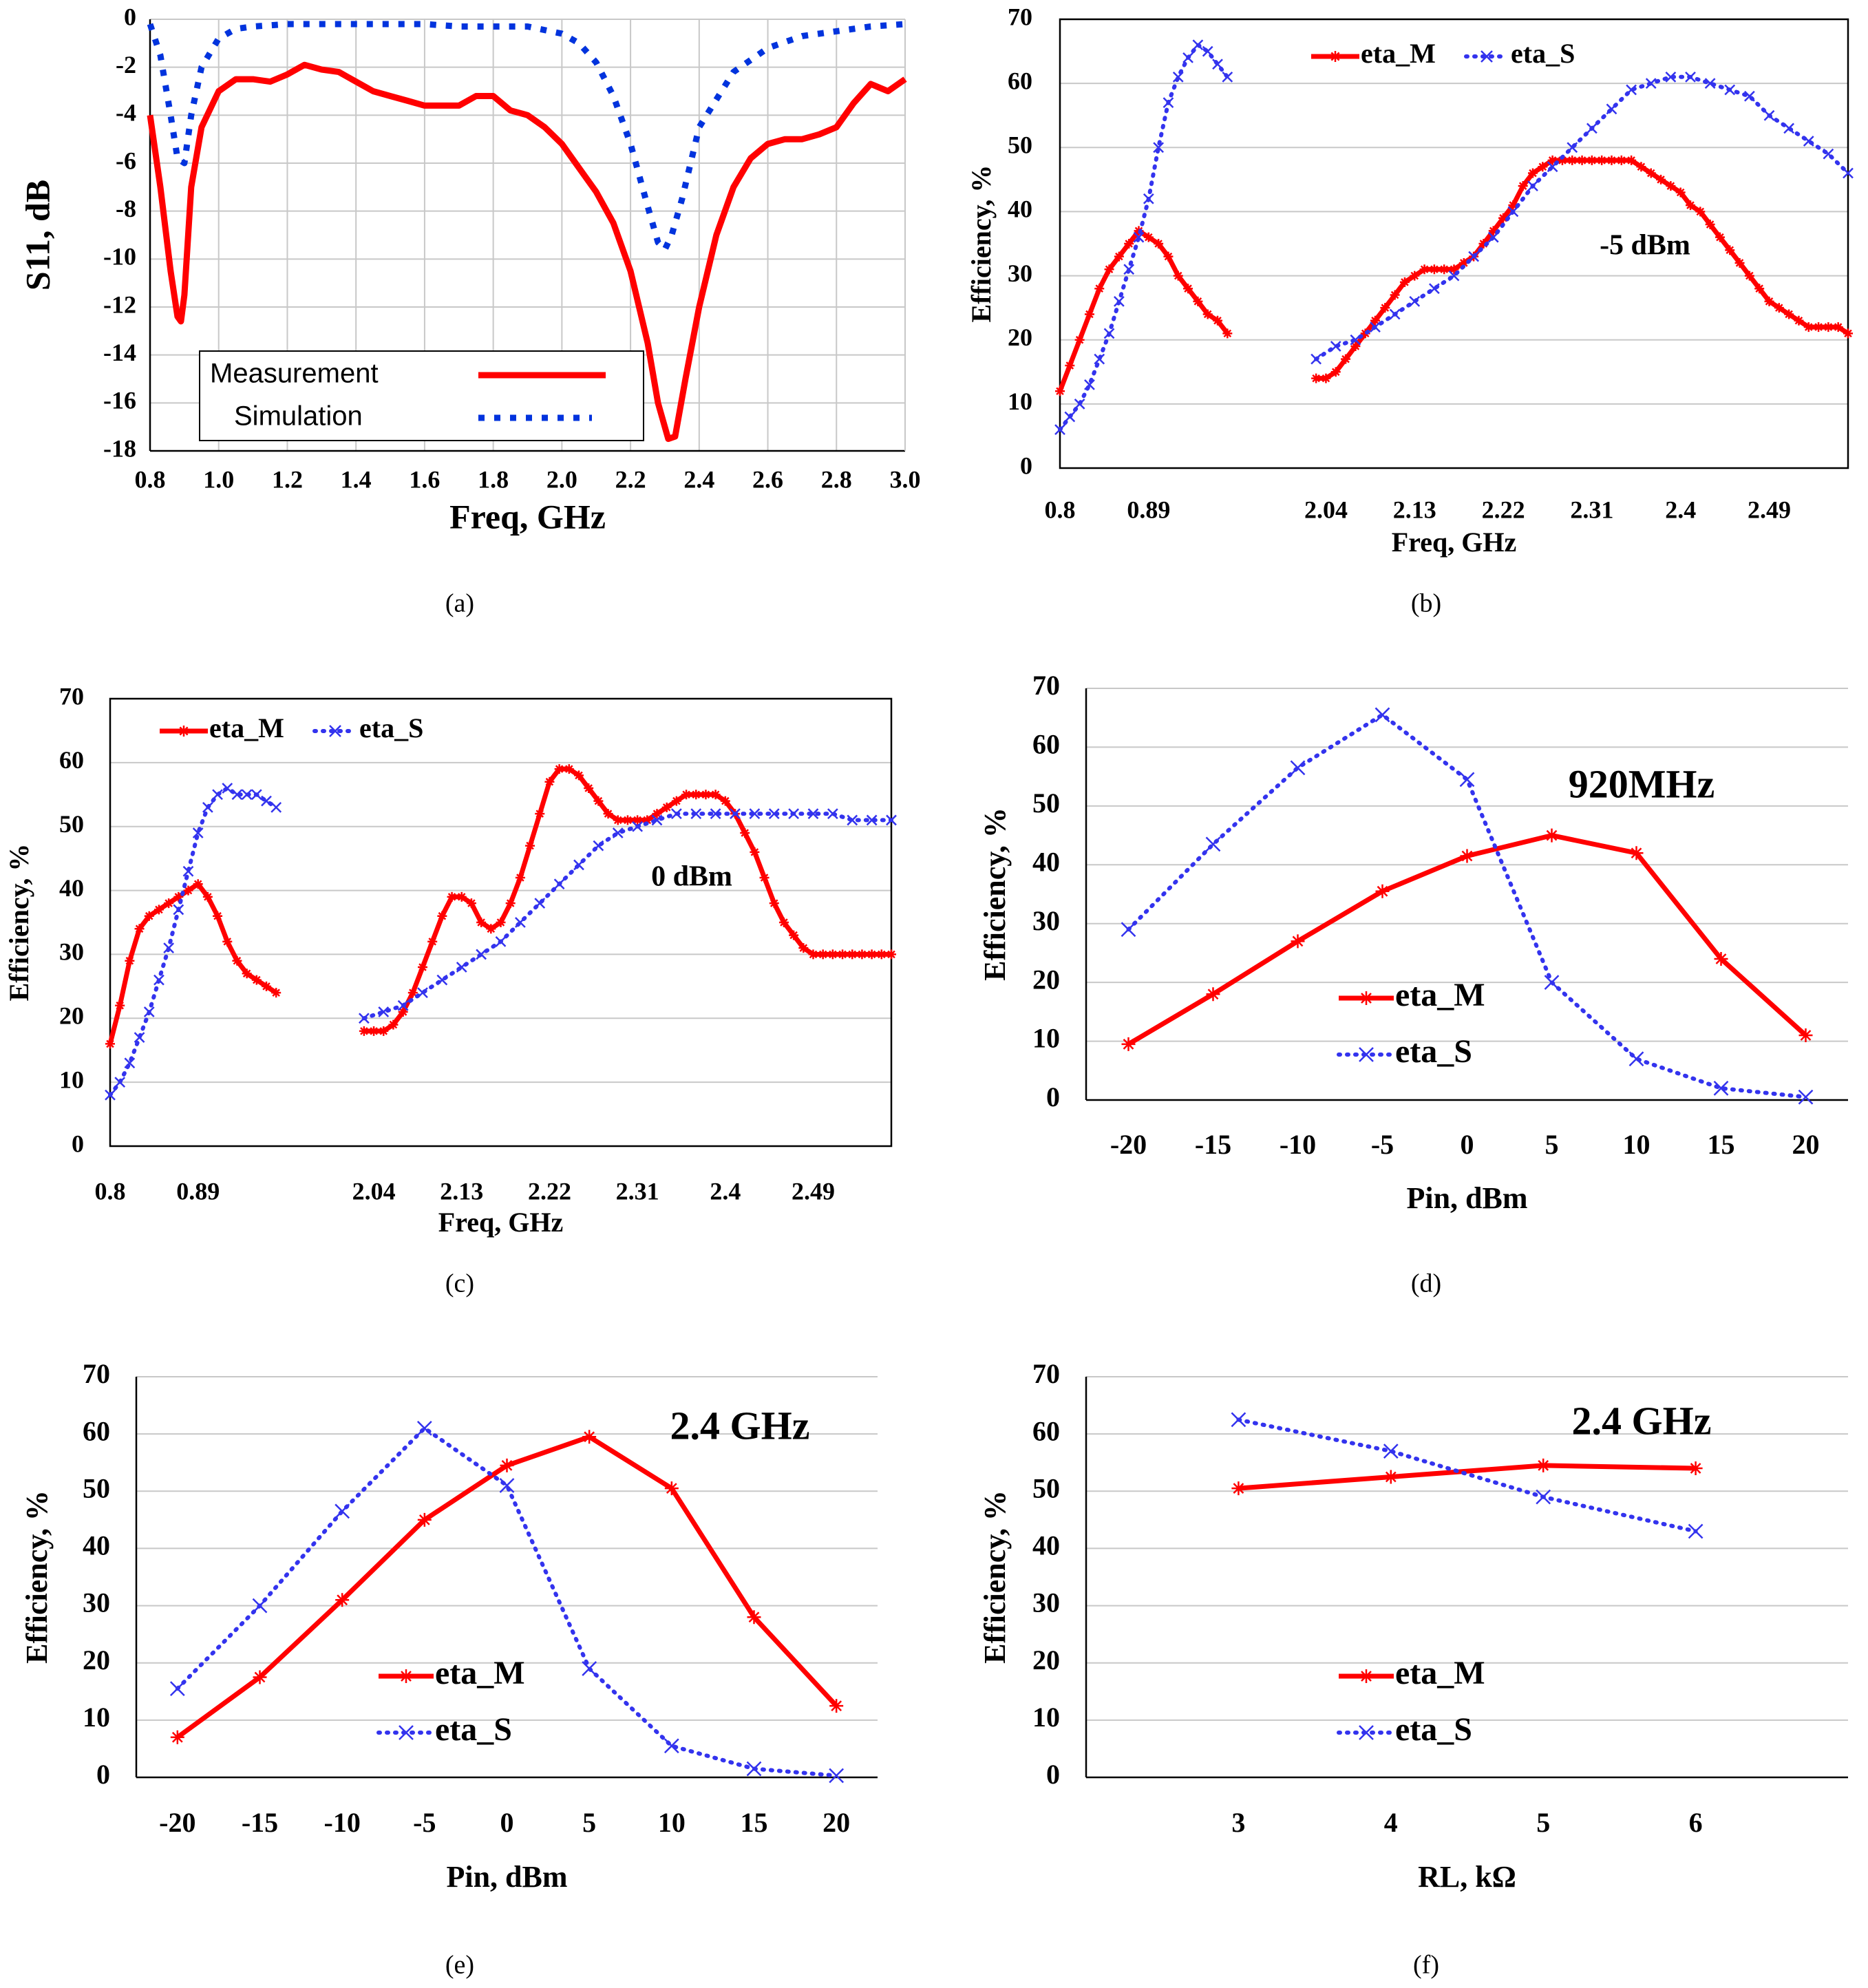  I want to click on x-axis-label: Pin, dBm, so click(506, 1877).